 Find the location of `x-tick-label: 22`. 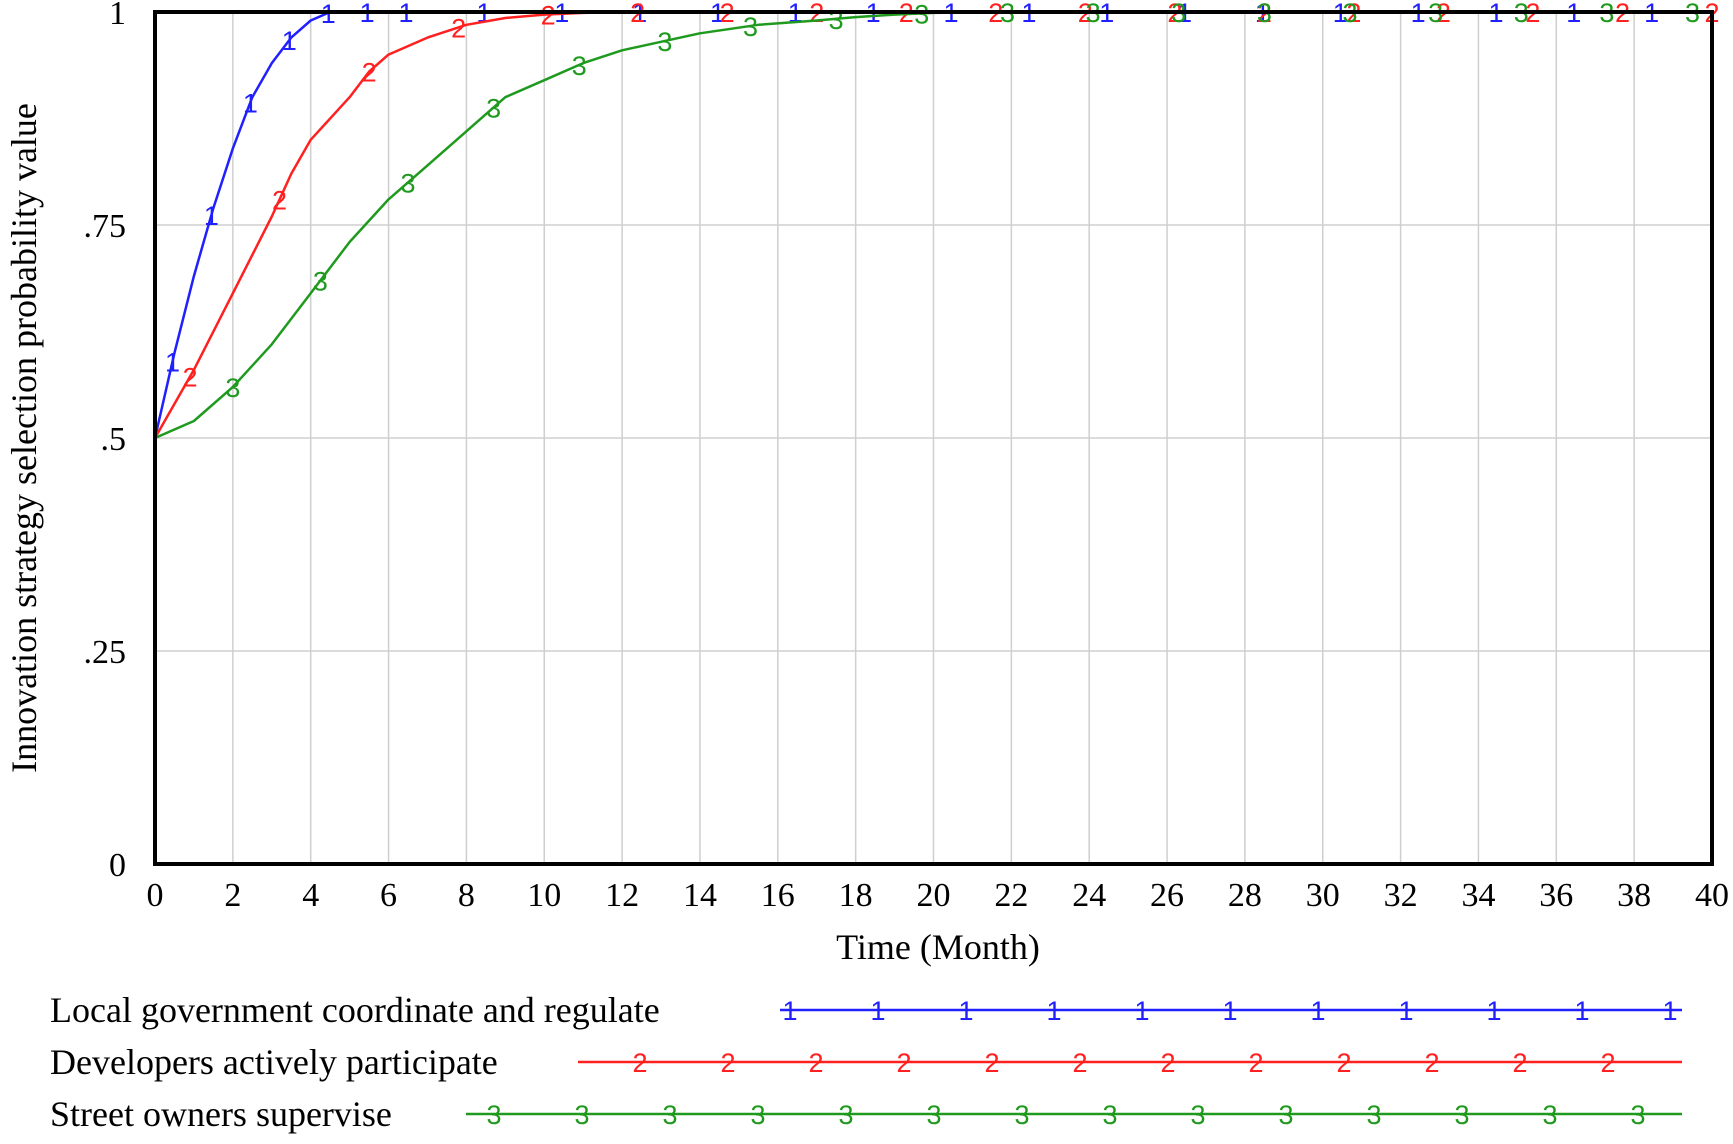

x-tick-label: 22 is located at coordinates (1011, 895).